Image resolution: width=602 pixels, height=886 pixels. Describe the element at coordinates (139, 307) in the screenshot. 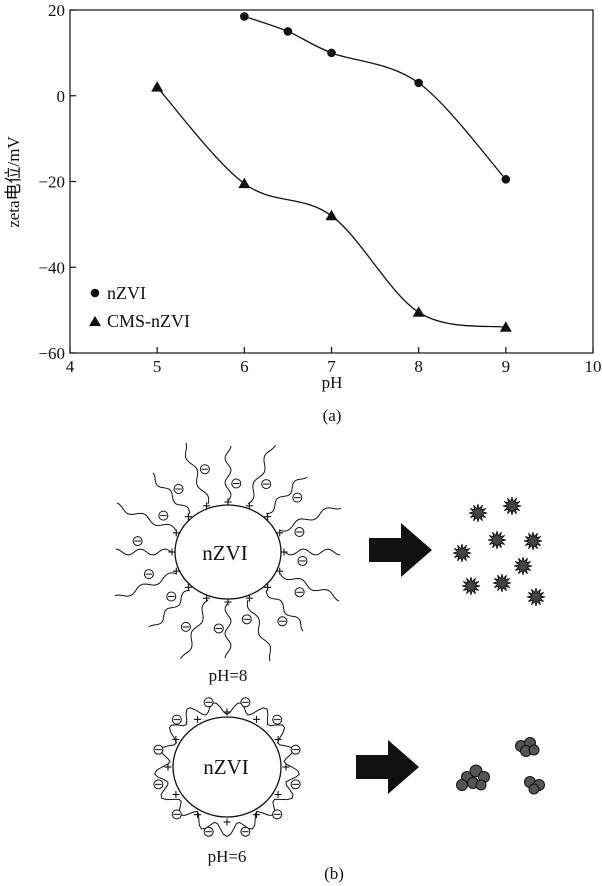

I see `legend: nZVI CMS-nZVI` at that location.